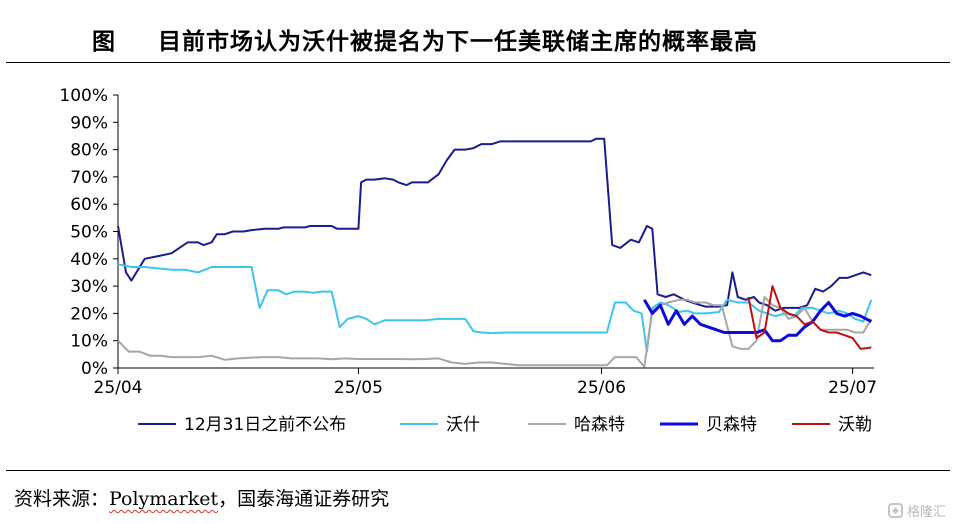  I want to click on legend-label: 哈森特, so click(599, 425).